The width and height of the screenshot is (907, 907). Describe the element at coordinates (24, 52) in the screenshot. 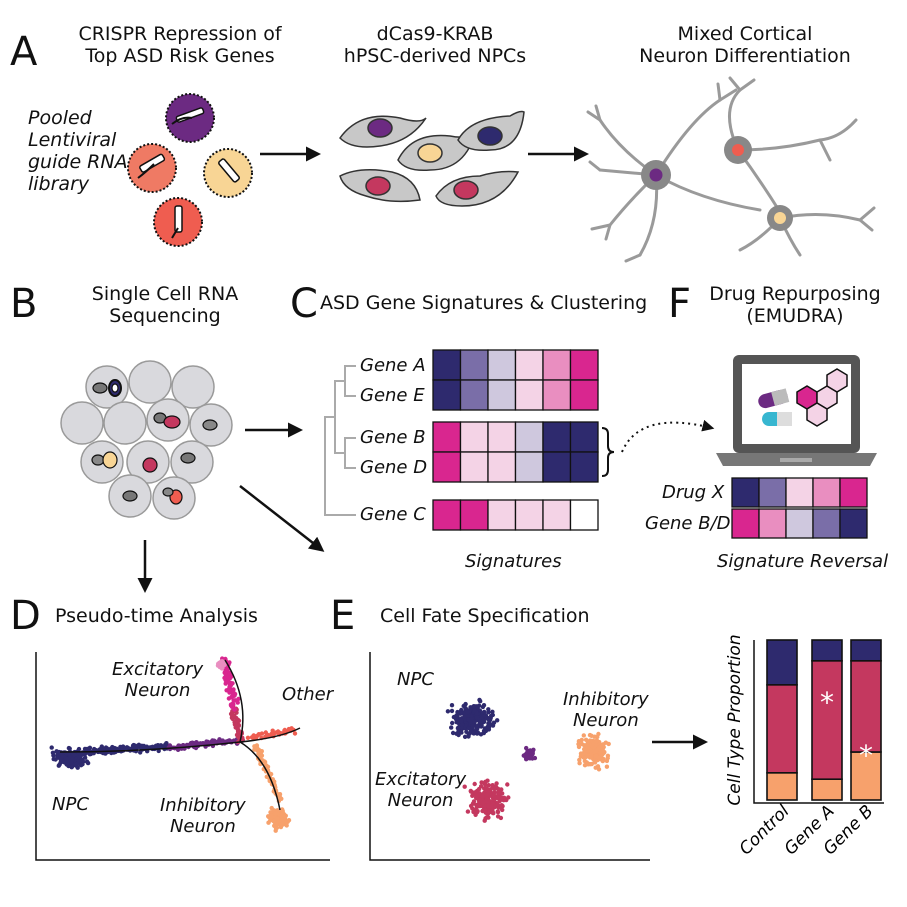

I see `panel-letter-a: A` at that location.